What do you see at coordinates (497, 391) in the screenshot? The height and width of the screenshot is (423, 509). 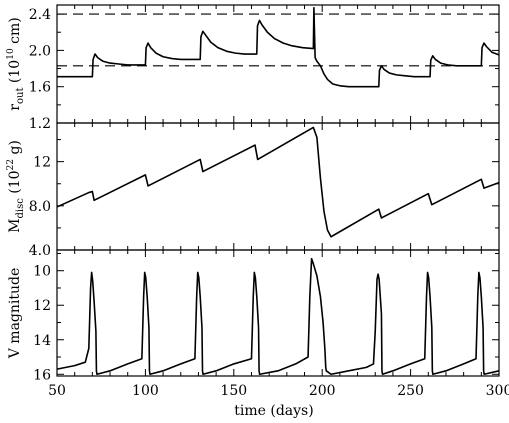 I see `x-tick-label: 300` at bounding box center [497, 391].